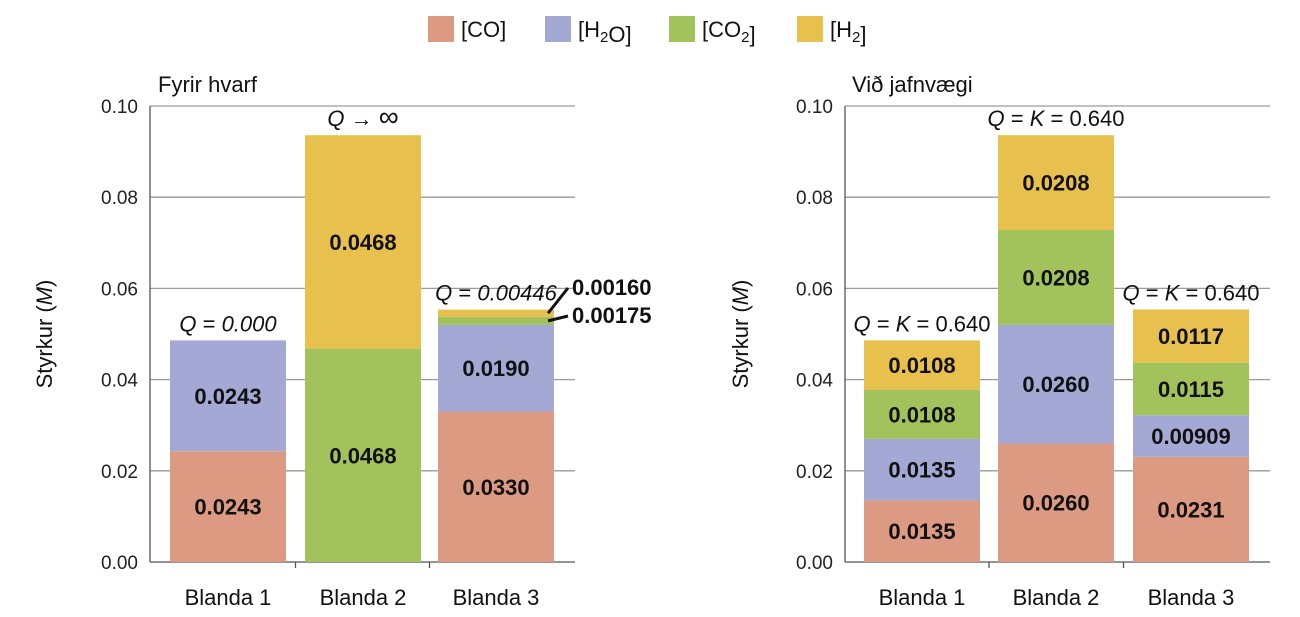  I want to click on data-label-co: 0.0260, so click(1055, 503).